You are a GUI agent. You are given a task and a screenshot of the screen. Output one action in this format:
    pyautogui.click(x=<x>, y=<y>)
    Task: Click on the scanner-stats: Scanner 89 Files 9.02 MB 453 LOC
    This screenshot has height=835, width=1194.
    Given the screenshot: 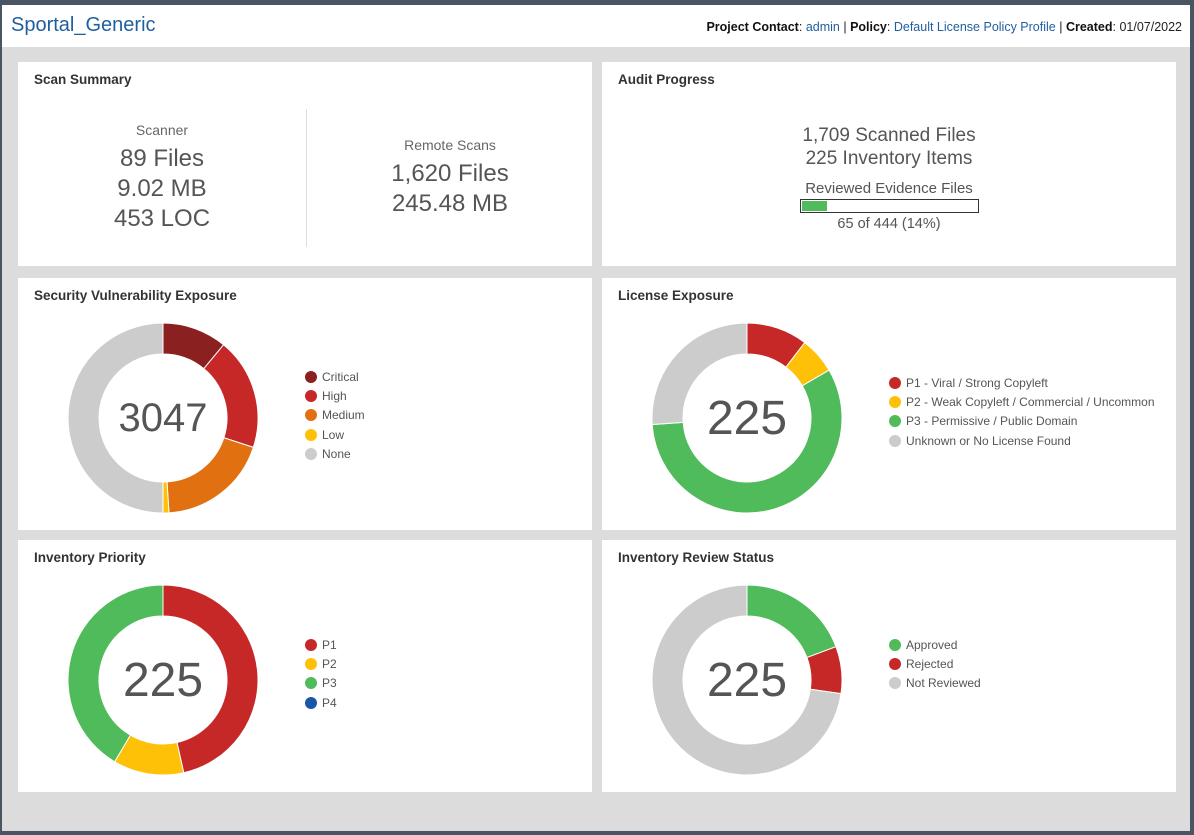 What is the action you would take?
    pyautogui.click(x=162, y=178)
    